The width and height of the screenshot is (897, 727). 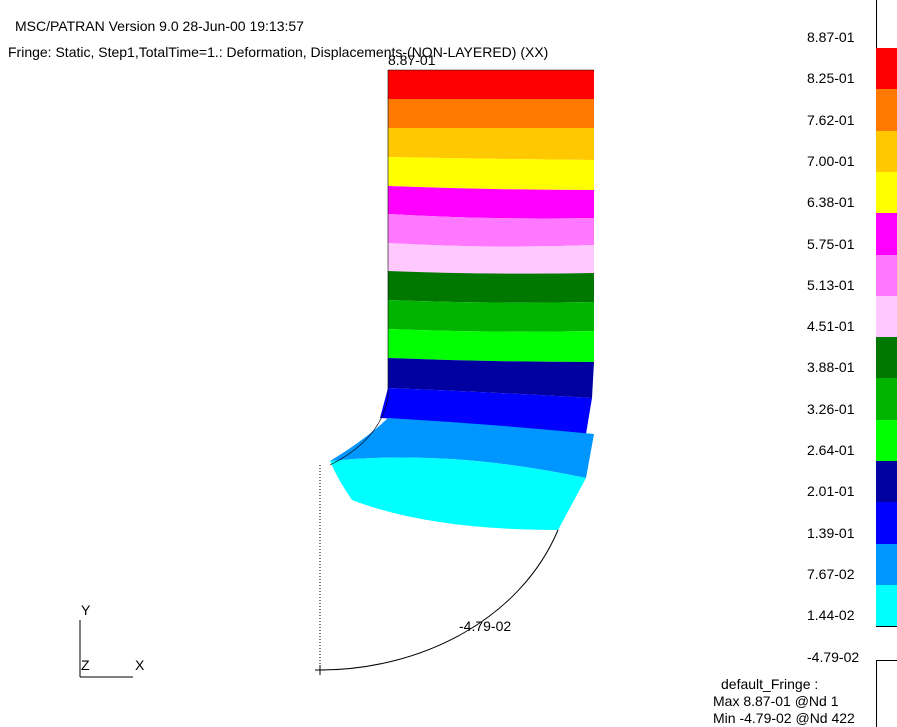 I want to click on legend-tick-label: 3.88-01, so click(x=831, y=367).